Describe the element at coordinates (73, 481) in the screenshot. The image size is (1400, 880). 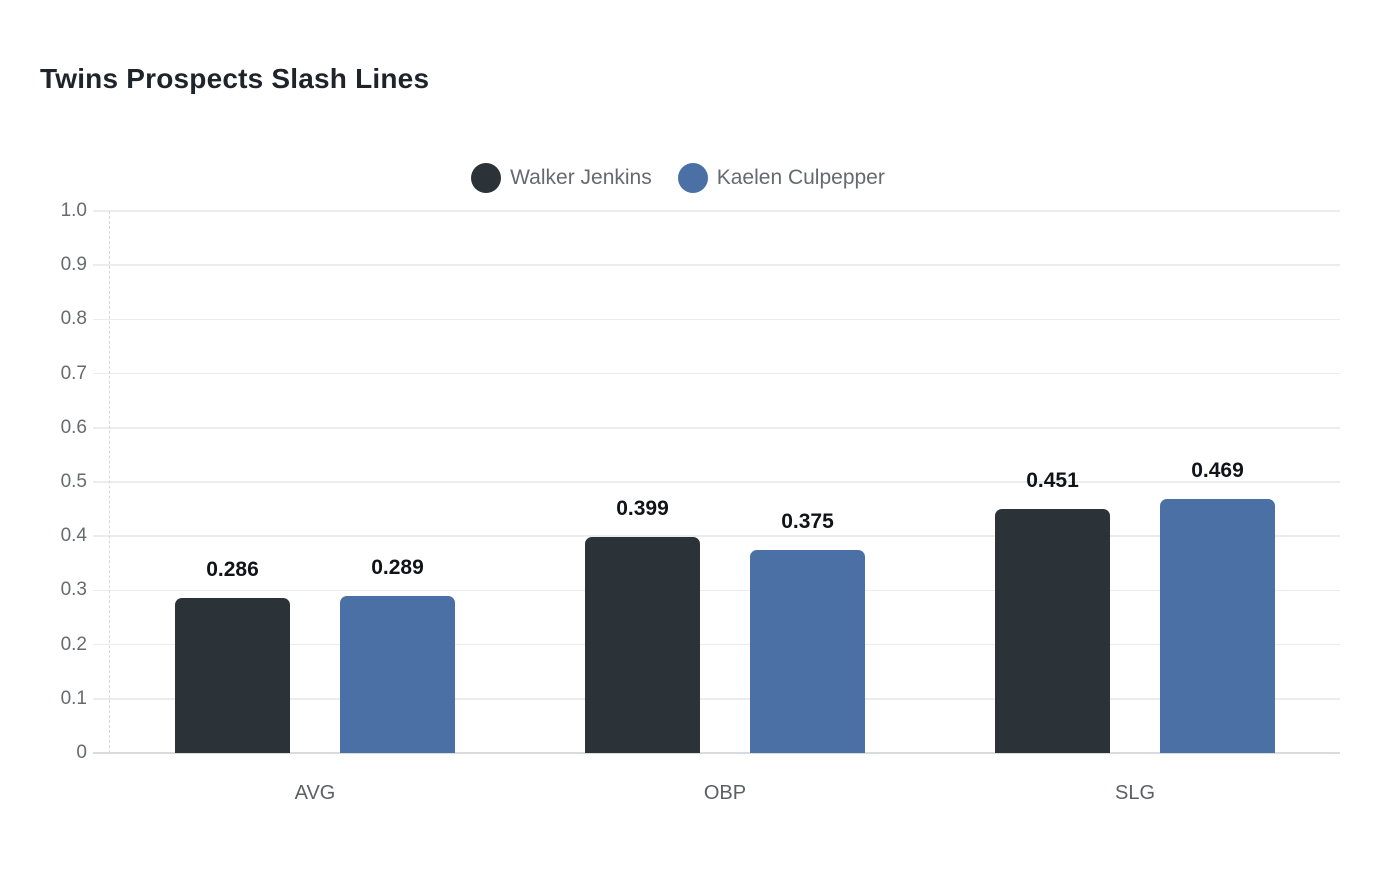
I see `y-axis-tick-label: 0.5` at that location.